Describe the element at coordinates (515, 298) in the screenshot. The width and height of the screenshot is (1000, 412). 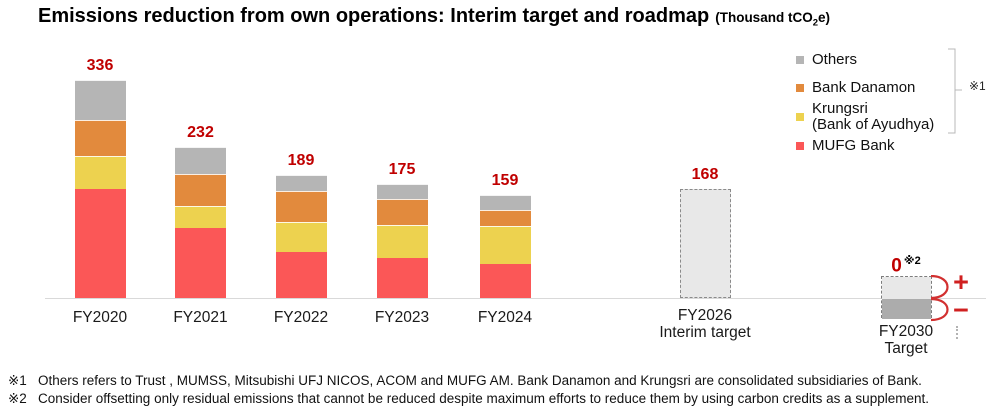
I see `x-axis-line` at that location.